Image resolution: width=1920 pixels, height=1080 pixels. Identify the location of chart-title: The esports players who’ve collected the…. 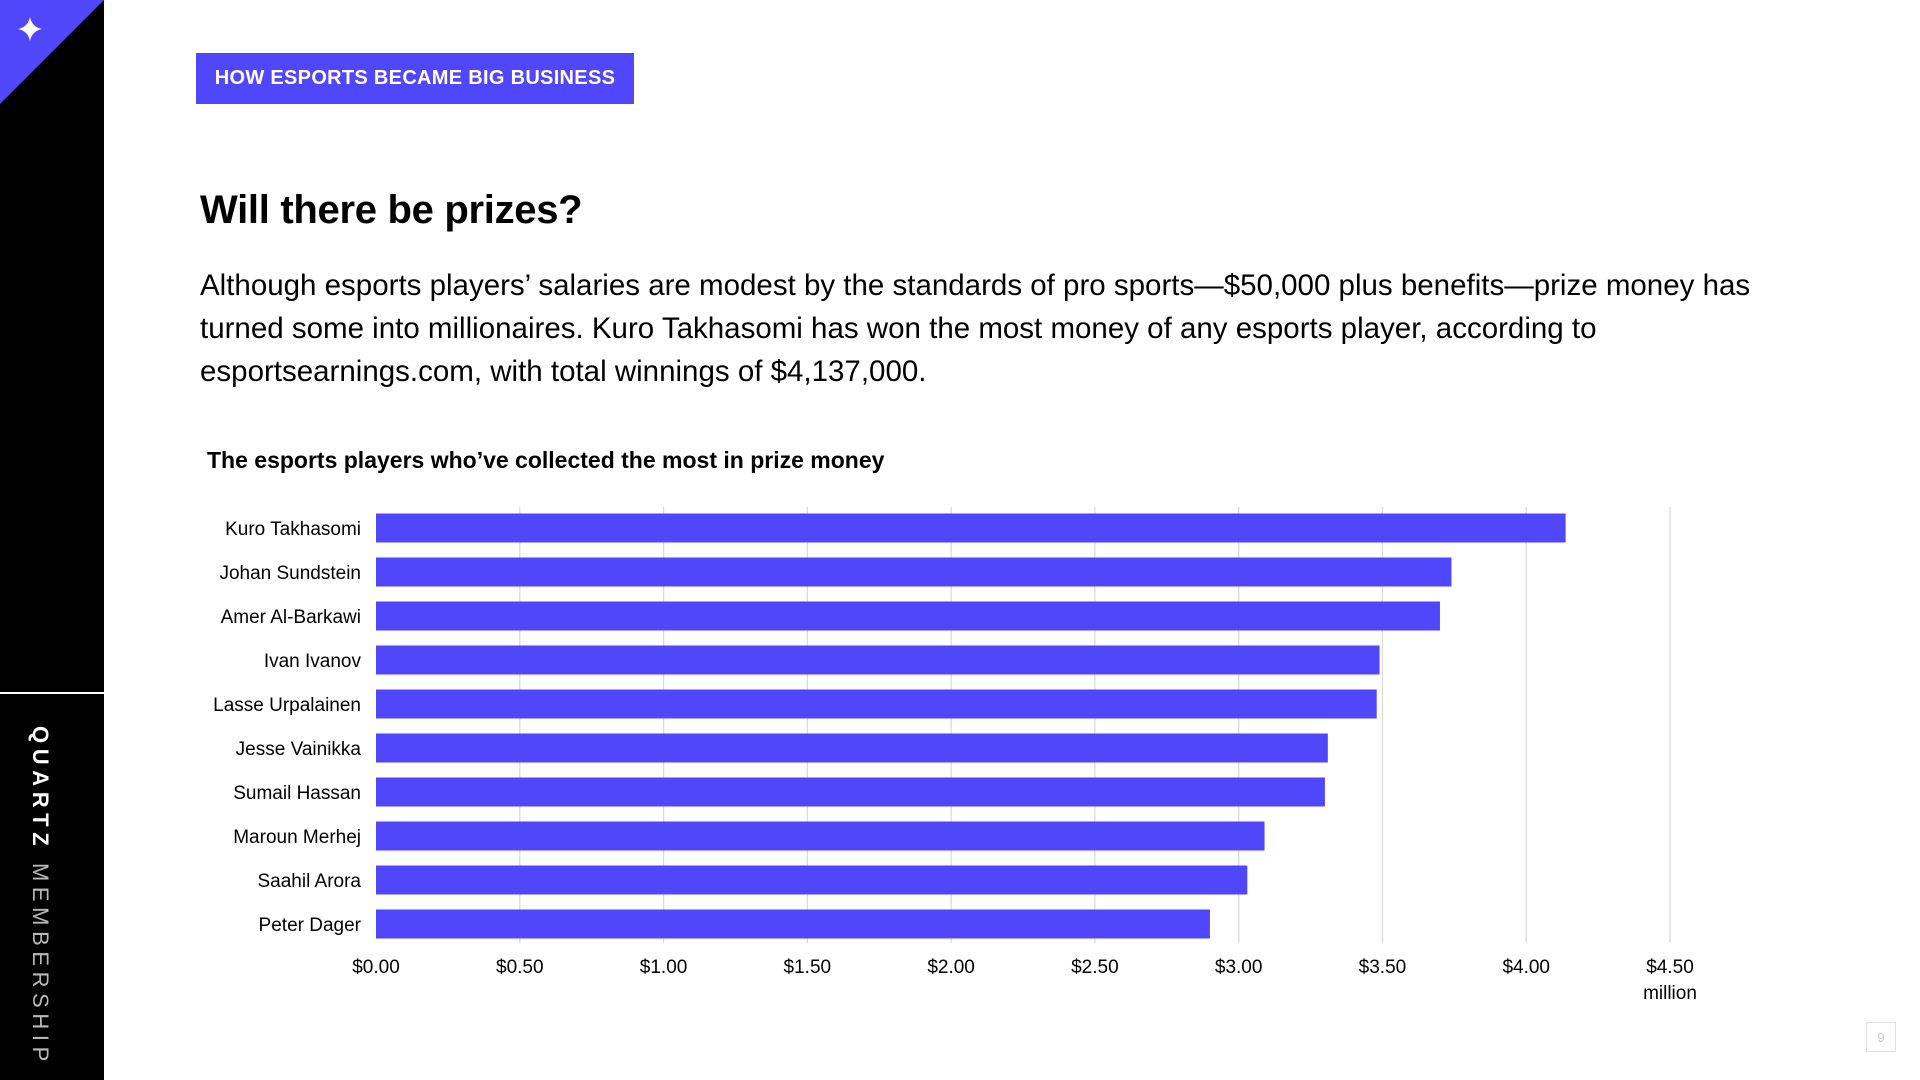
(546, 460).